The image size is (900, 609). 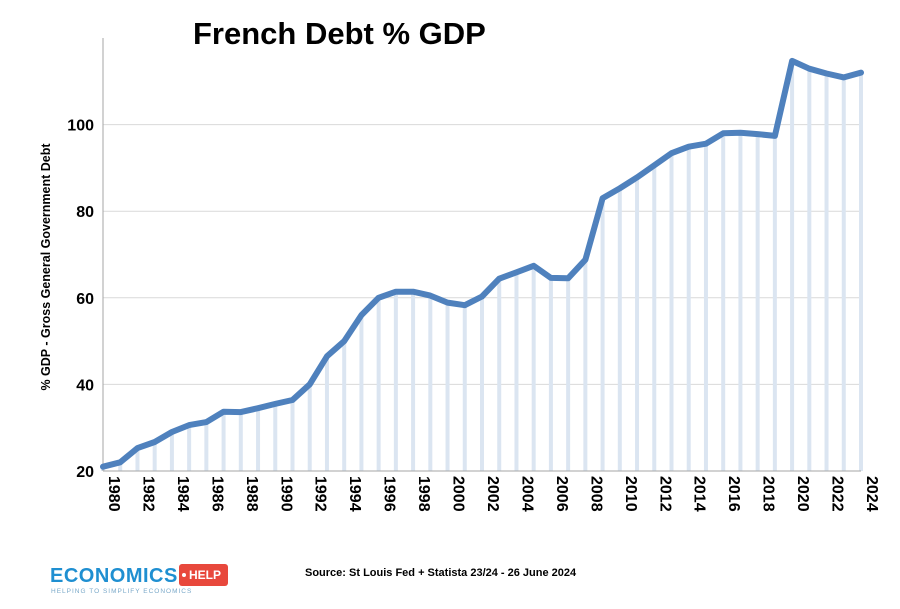 I want to click on x-tick-label: 1992, so click(x=320, y=494).